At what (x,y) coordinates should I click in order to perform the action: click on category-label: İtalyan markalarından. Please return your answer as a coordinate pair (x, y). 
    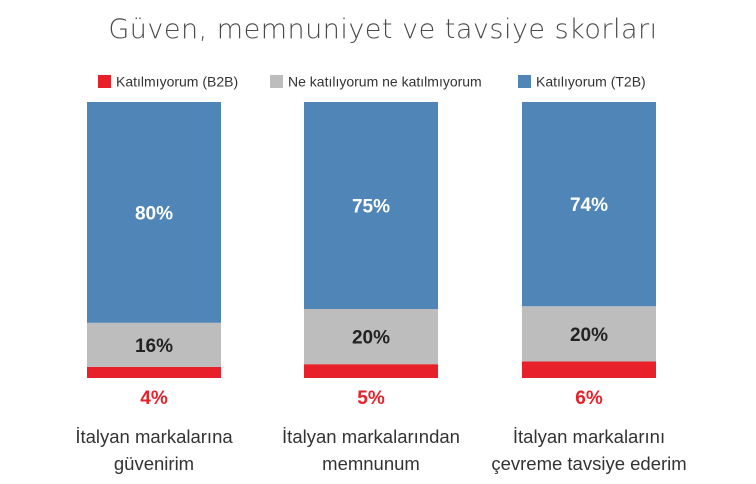
    Looking at the image, I should click on (371, 436).